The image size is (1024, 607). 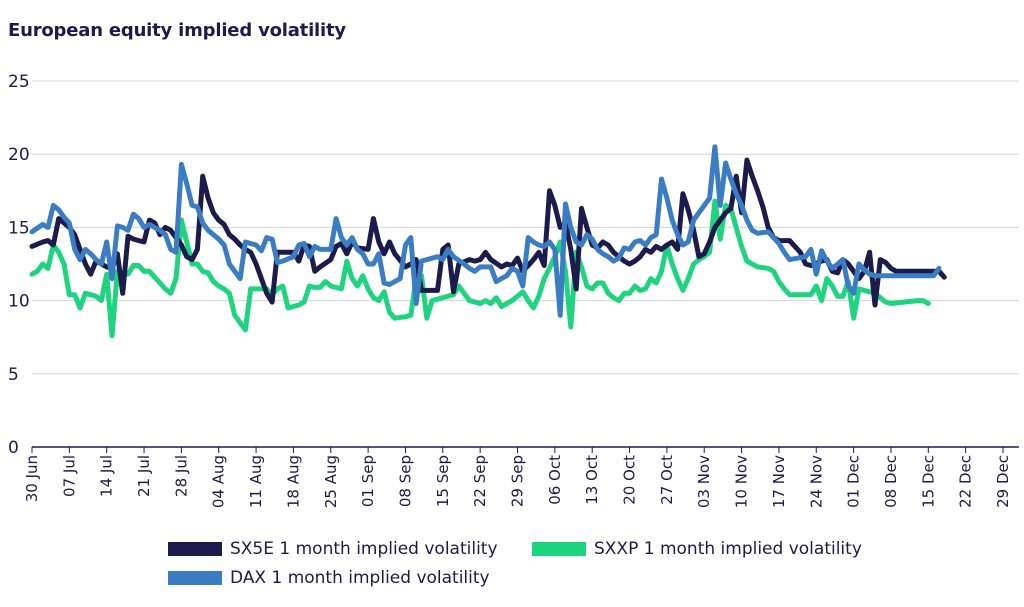 What do you see at coordinates (443, 481) in the screenshot?
I see `x-tick-label: 15 Sep` at bounding box center [443, 481].